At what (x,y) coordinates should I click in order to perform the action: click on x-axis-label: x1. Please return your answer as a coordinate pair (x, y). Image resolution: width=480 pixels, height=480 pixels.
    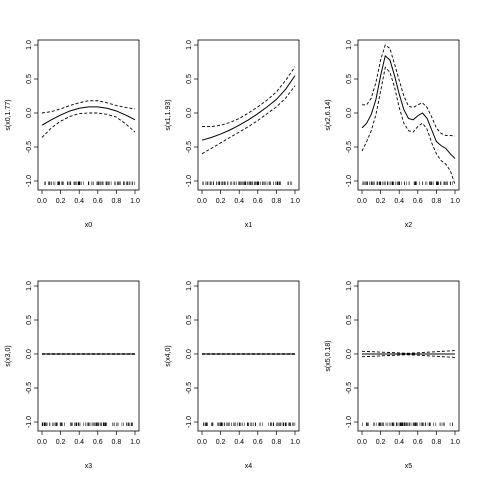
    Looking at the image, I should click on (249, 225).